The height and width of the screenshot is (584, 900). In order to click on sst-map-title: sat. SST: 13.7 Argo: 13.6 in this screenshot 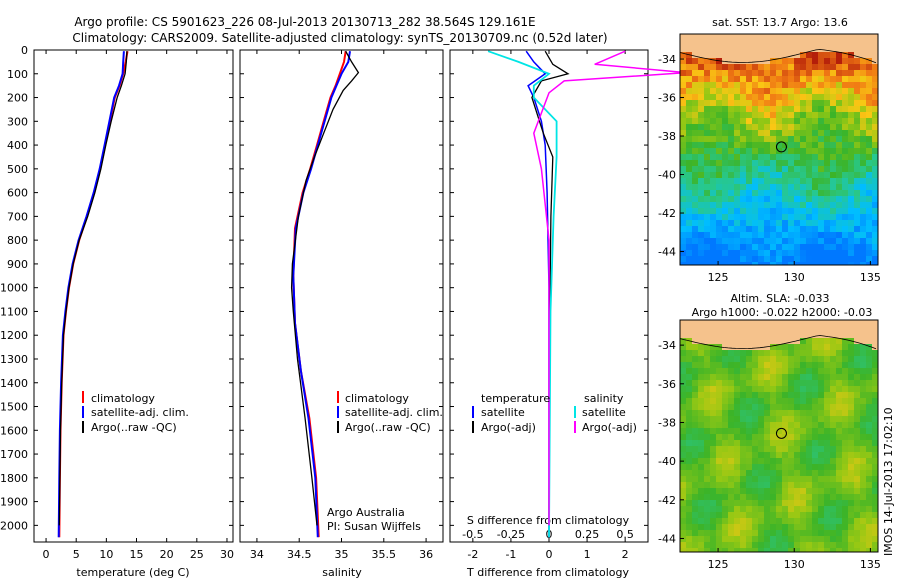, I will do `click(780, 22)`.